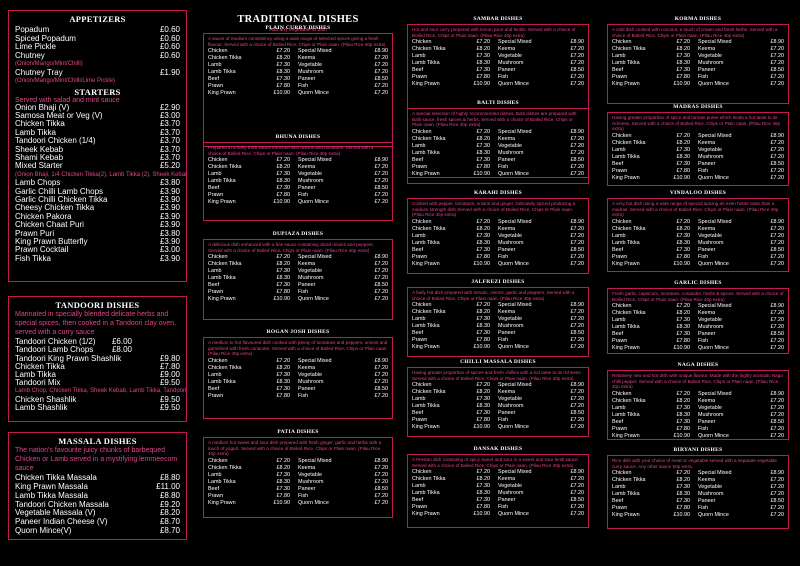 The height and width of the screenshot is (566, 800). I want to click on item-name: Chicken, so click(422, 42).